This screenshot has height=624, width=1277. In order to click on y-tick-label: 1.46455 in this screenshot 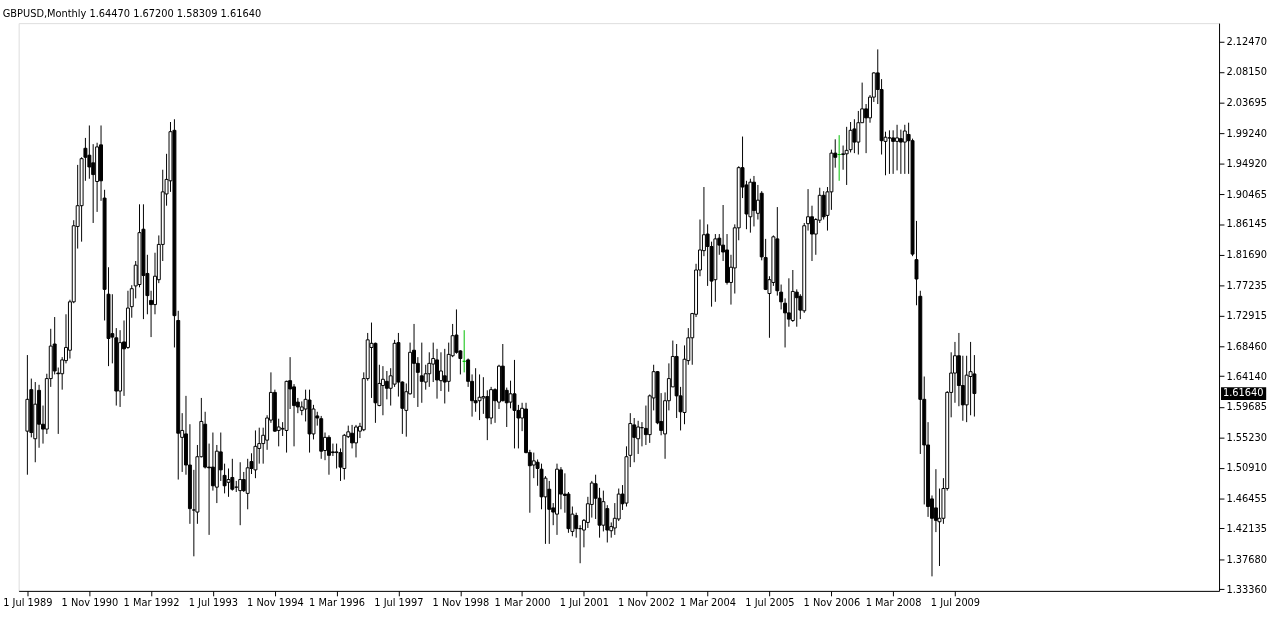, I will do `click(1246, 498)`.